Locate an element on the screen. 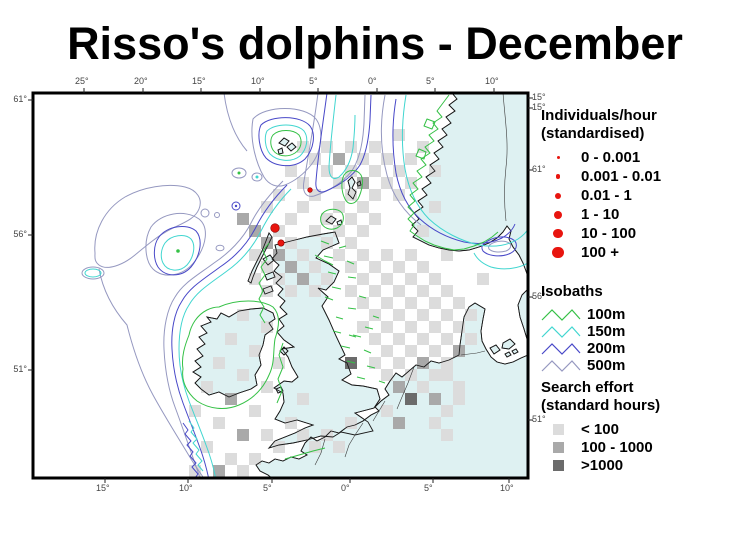 The height and width of the screenshot is (546, 750). individuals-class-label: 100 + is located at coordinates (600, 252).